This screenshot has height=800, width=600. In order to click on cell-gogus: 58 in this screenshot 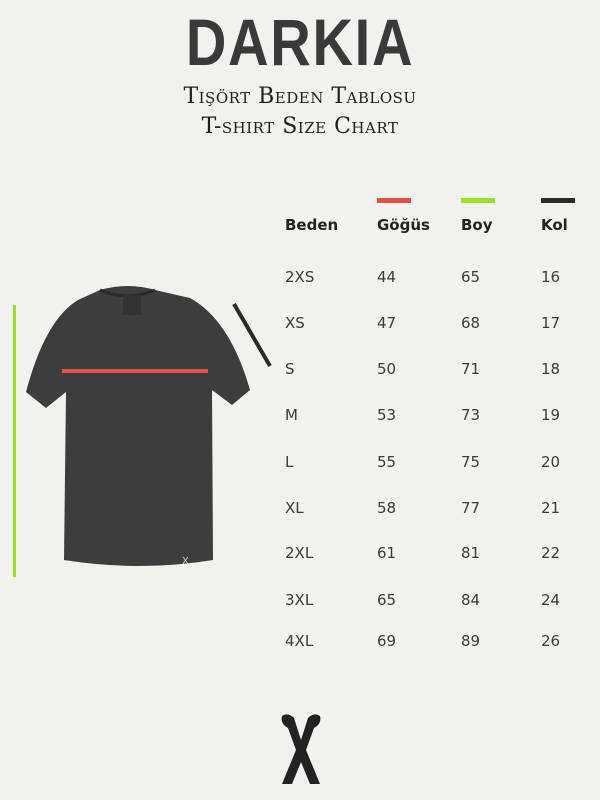, I will do `click(387, 508)`.